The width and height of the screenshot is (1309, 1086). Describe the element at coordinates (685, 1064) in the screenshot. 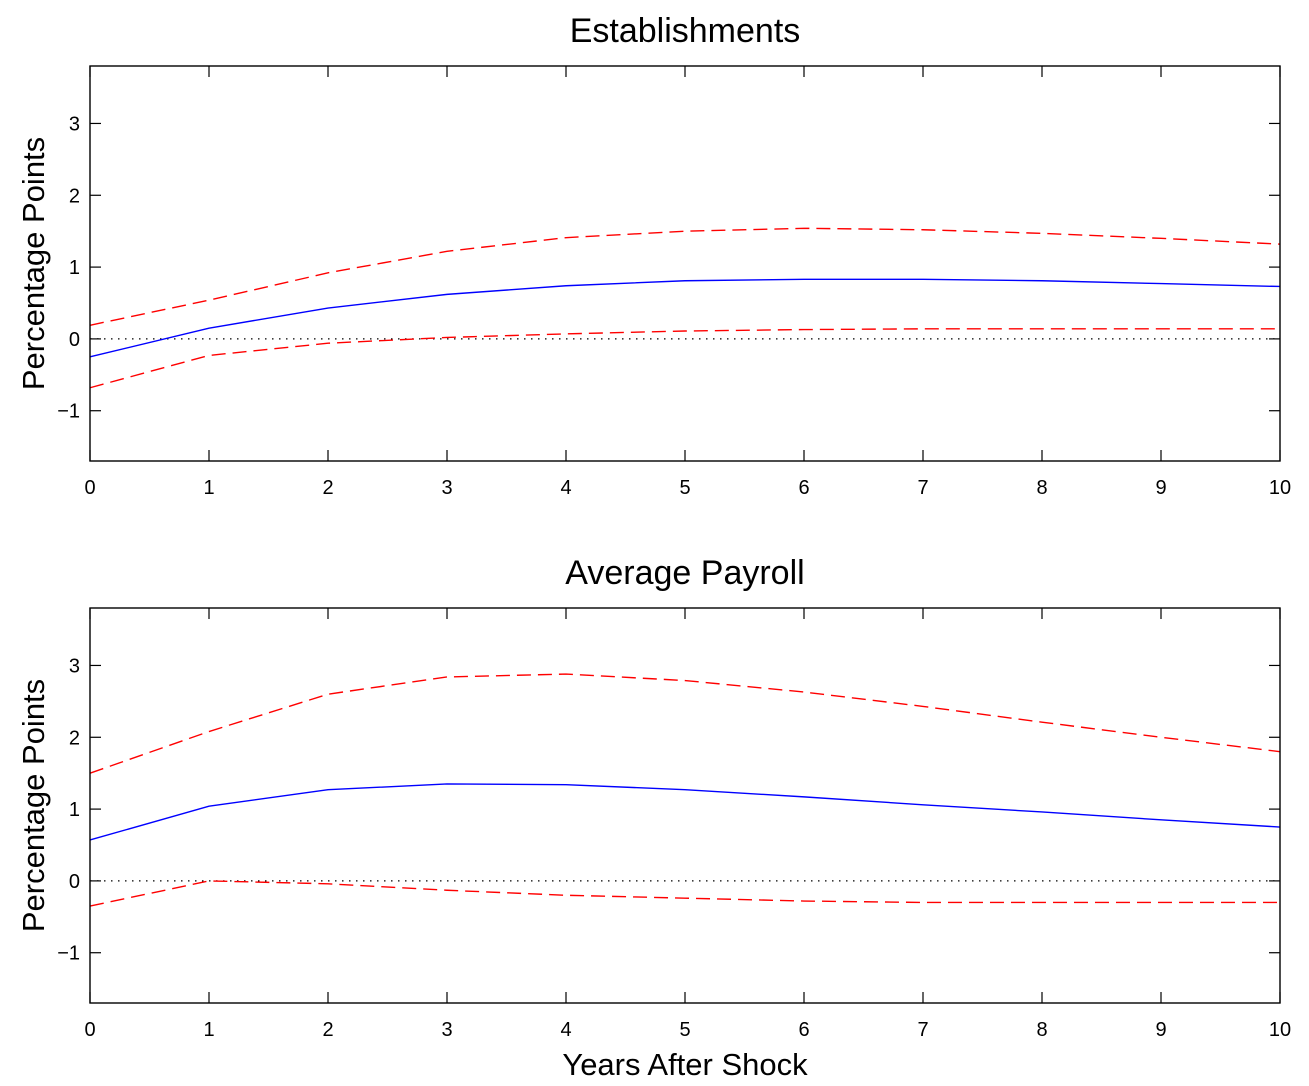

I see `x-axis-label: Years After Shock` at that location.